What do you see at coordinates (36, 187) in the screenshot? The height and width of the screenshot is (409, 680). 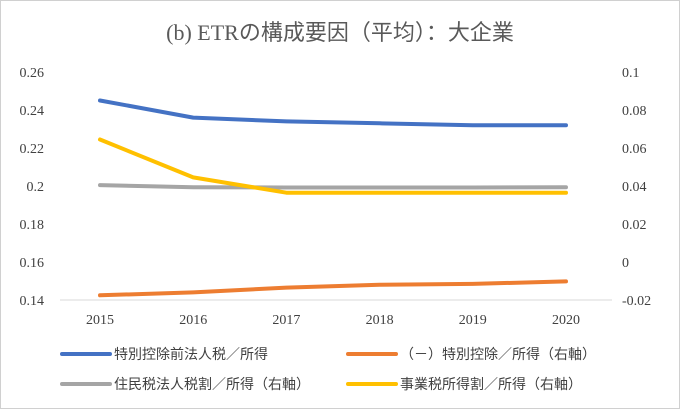 I see `left-y-tick-label: 0.2` at bounding box center [36, 187].